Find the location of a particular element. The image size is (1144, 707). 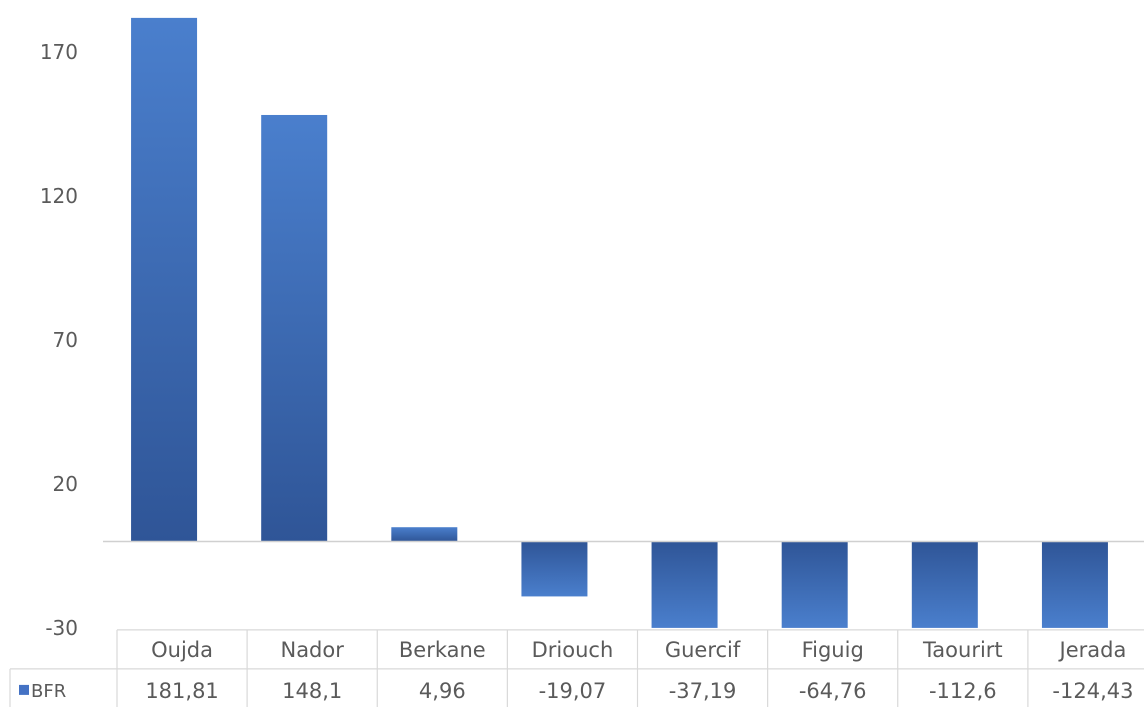

legend-swatch is located at coordinates (24, 689).